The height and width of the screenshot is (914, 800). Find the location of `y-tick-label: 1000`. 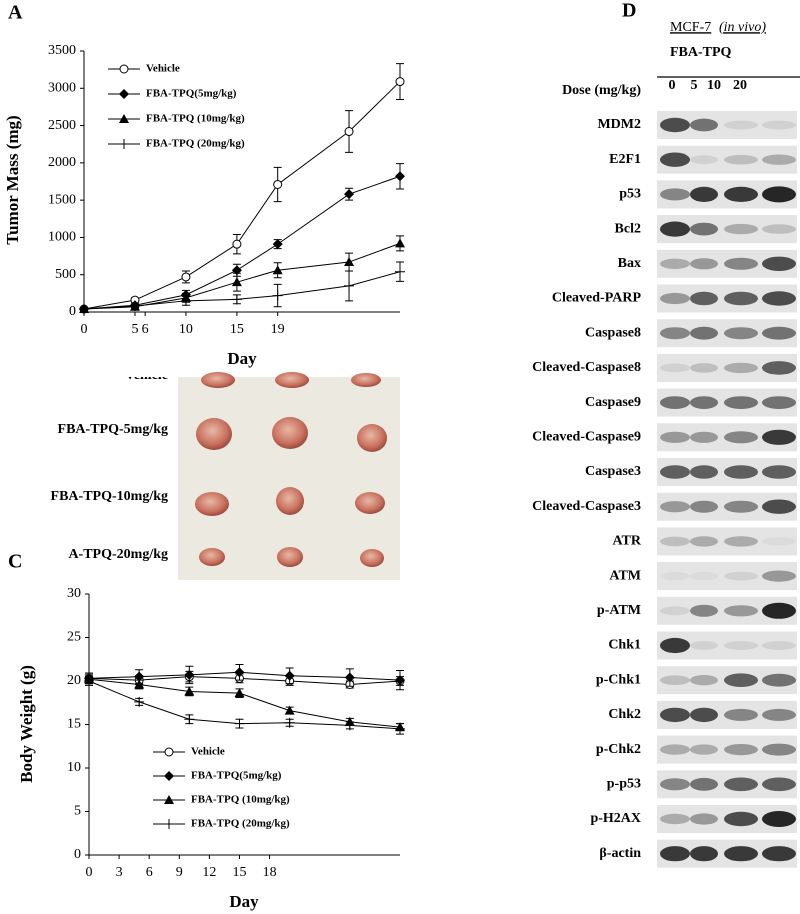

y-tick-label: 1000 is located at coordinates (62, 237).